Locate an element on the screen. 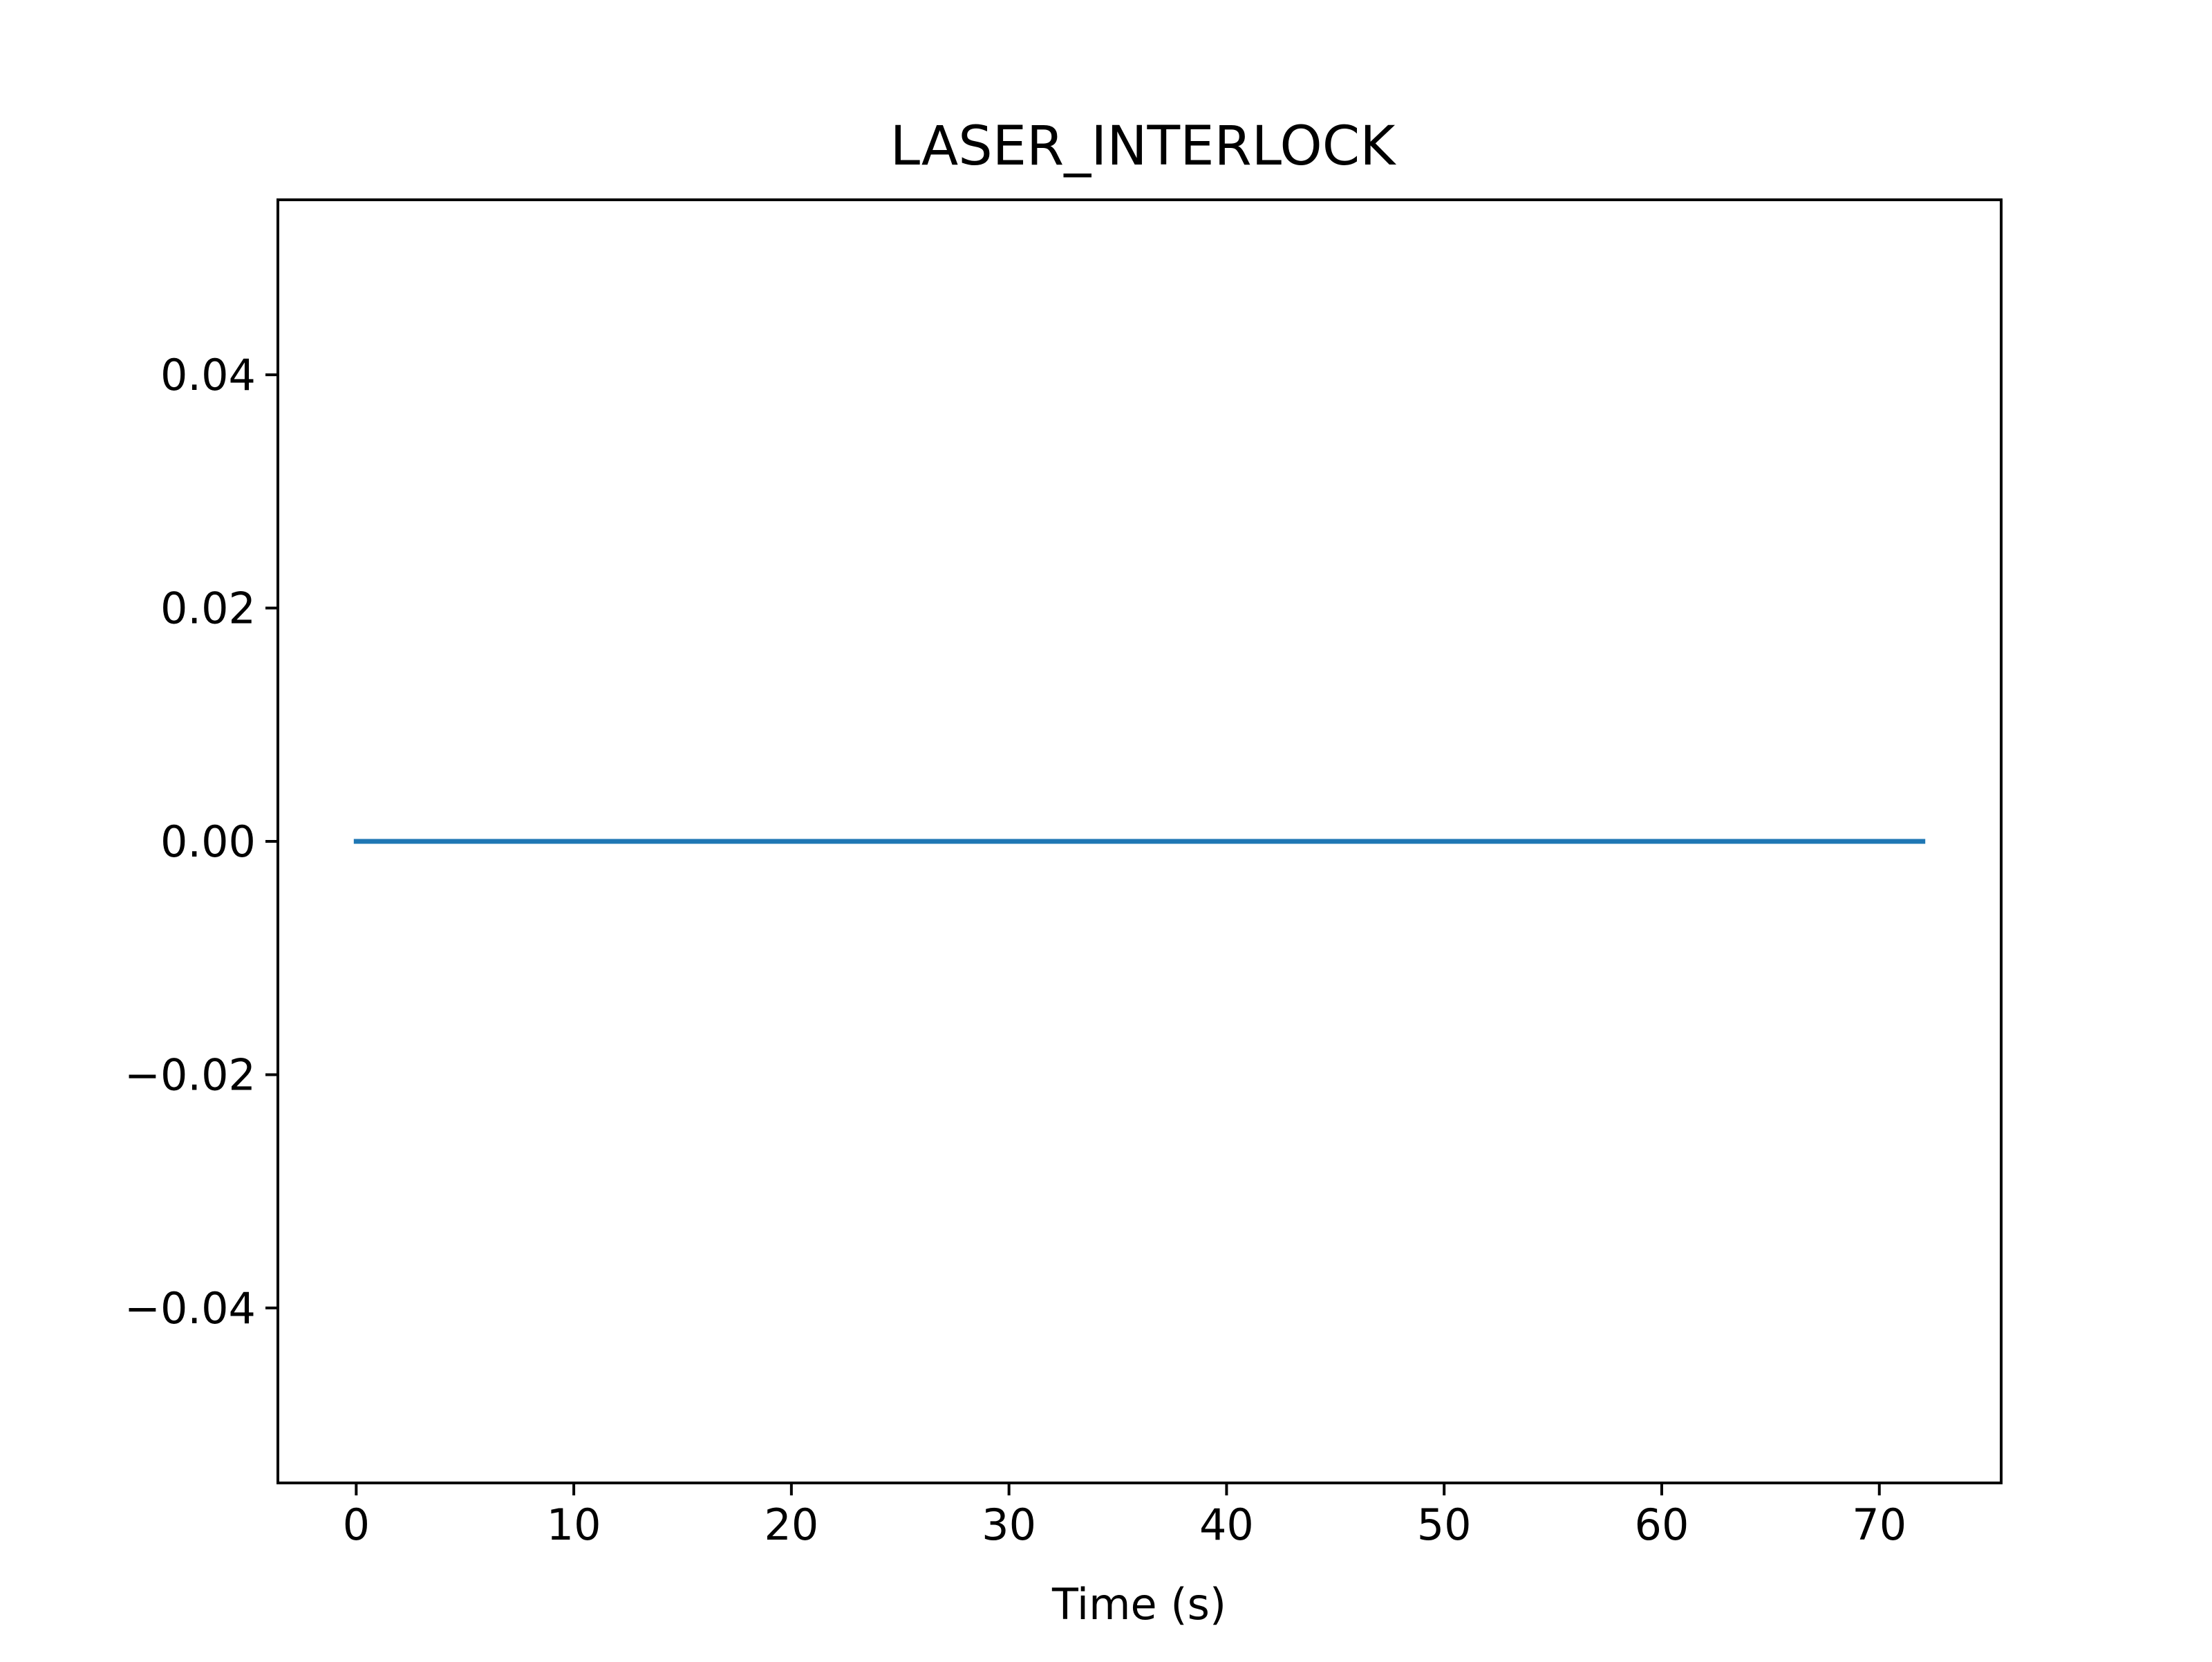 The height and width of the screenshot is (1662, 2212). y-tick-label: −0.04 is located at coordinates (190, 1309).